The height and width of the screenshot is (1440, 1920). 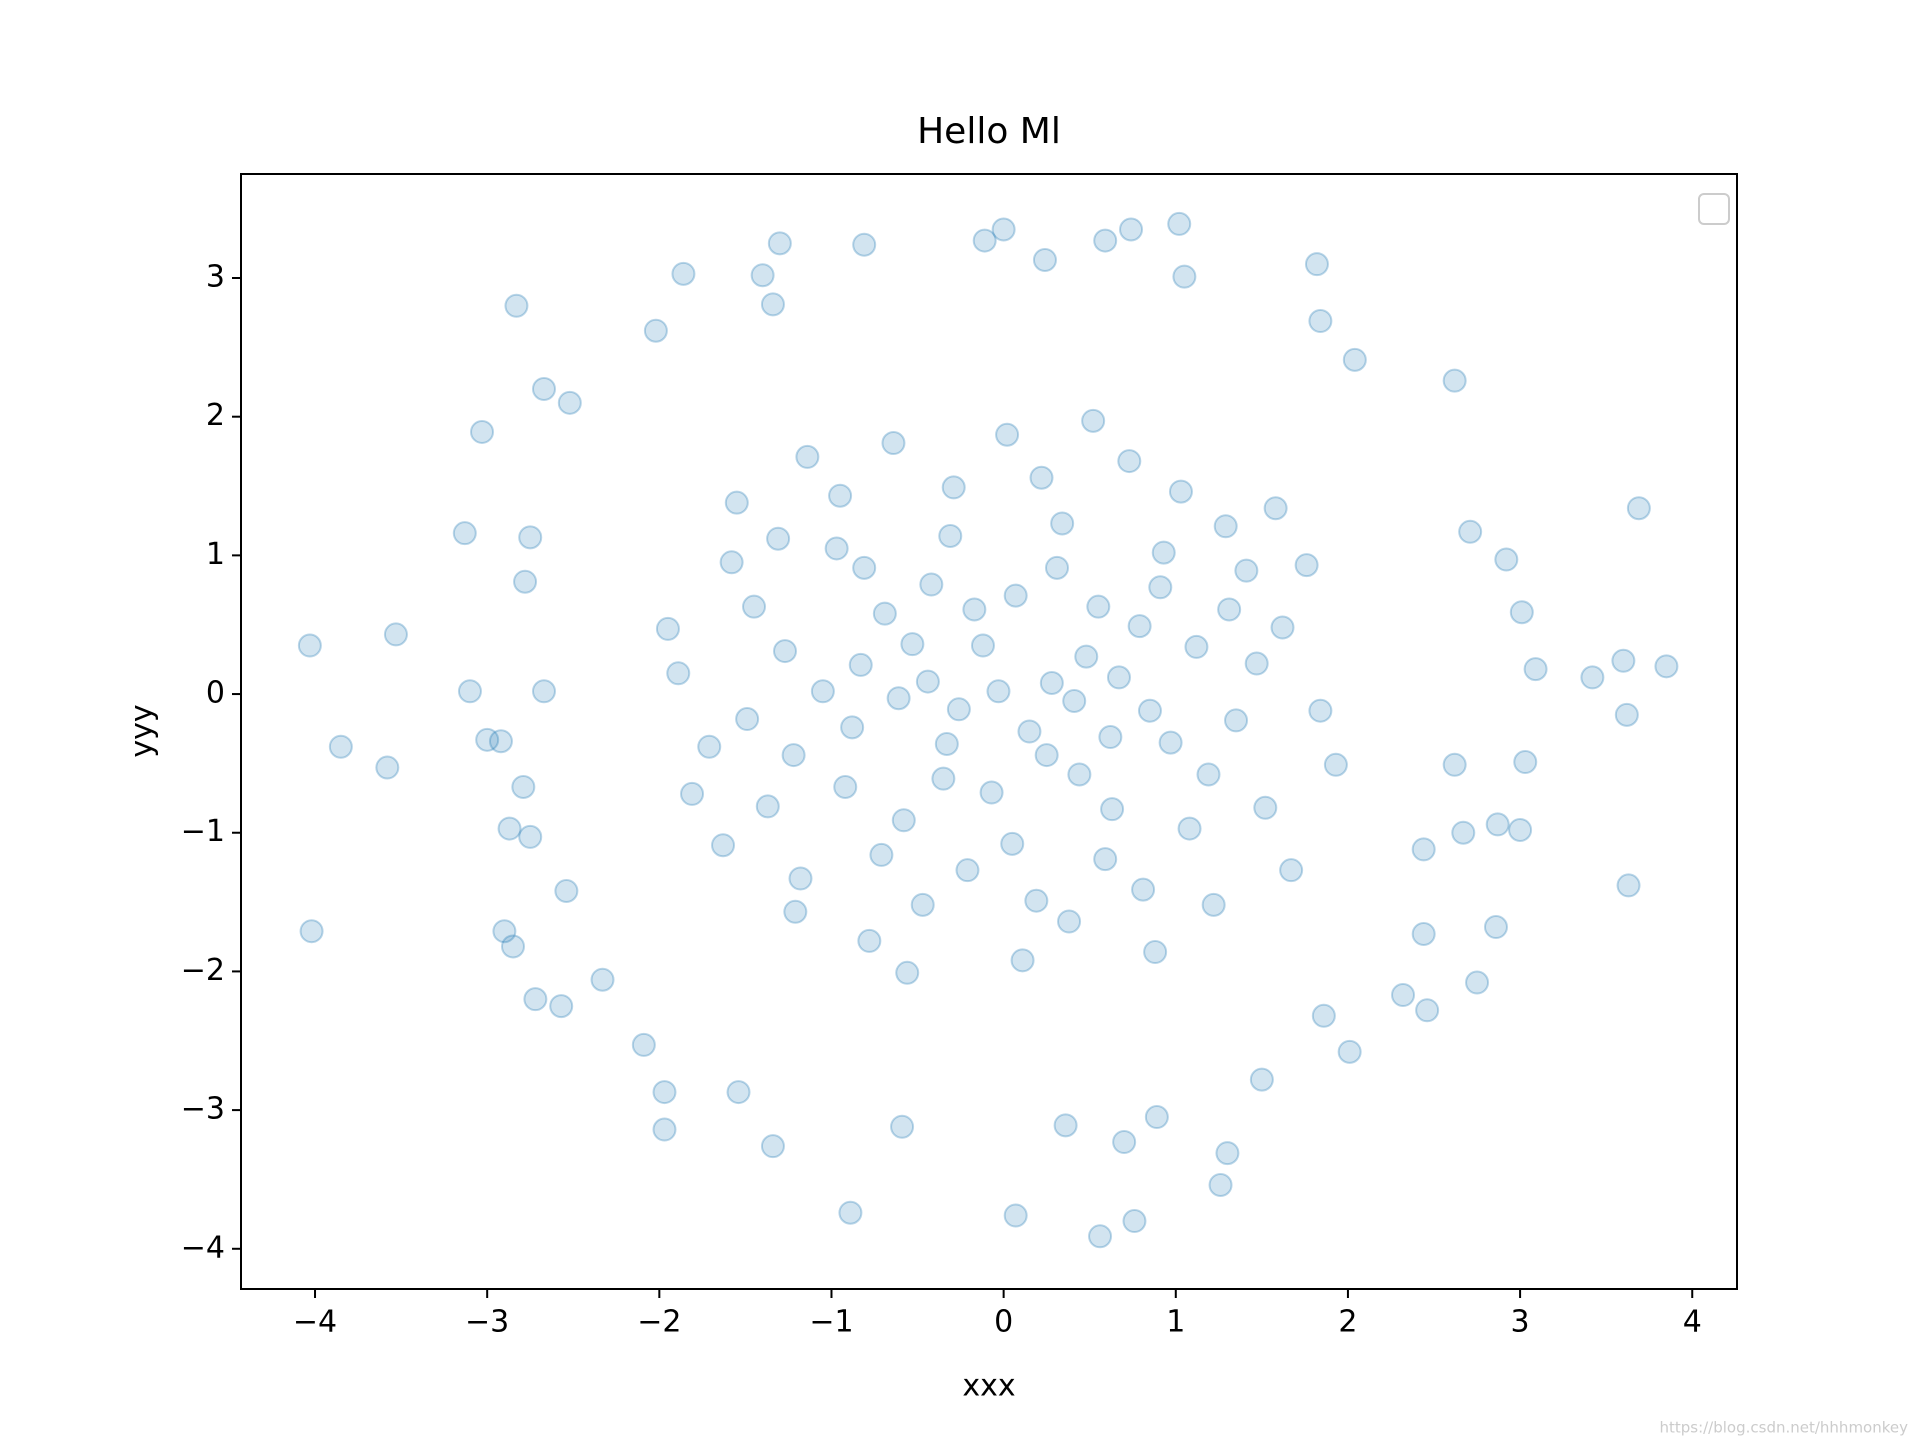 What do you see at coordinates (1003, 1322) in the screenshot?
I see `x-tick-label: 0` at bounding box center [1003, 1322].